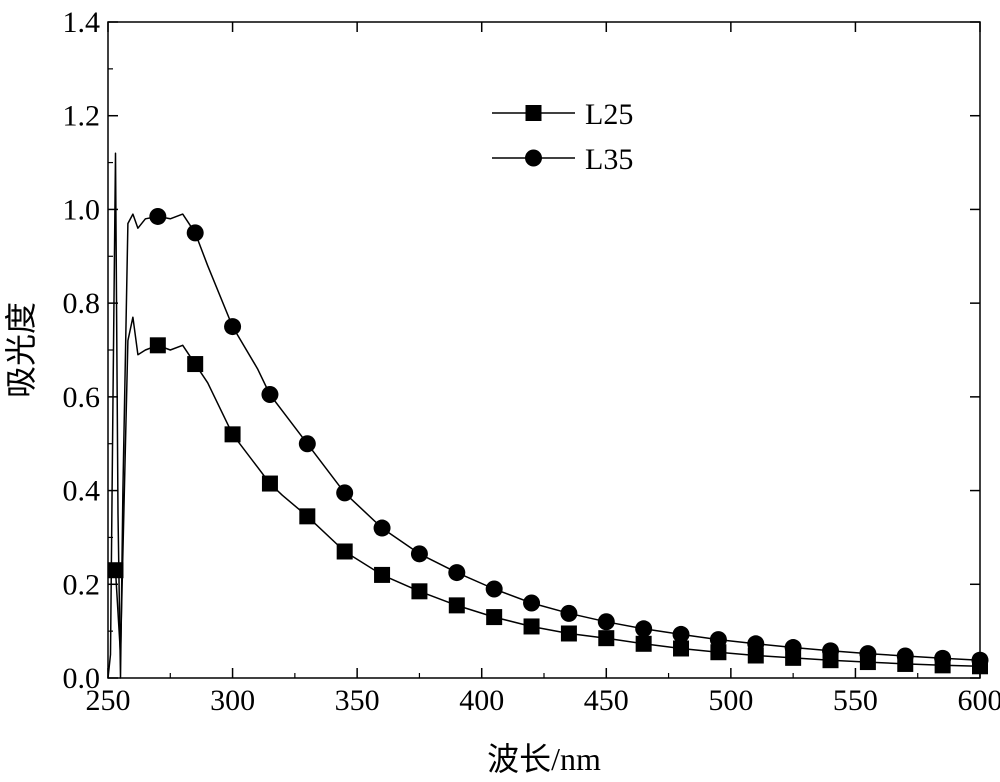 The height and width of the screenshot is (782, 1000). Describe the element at coordinates (82, 209) in the screenshot. I see `y-tick-label: 1.0` at that location.